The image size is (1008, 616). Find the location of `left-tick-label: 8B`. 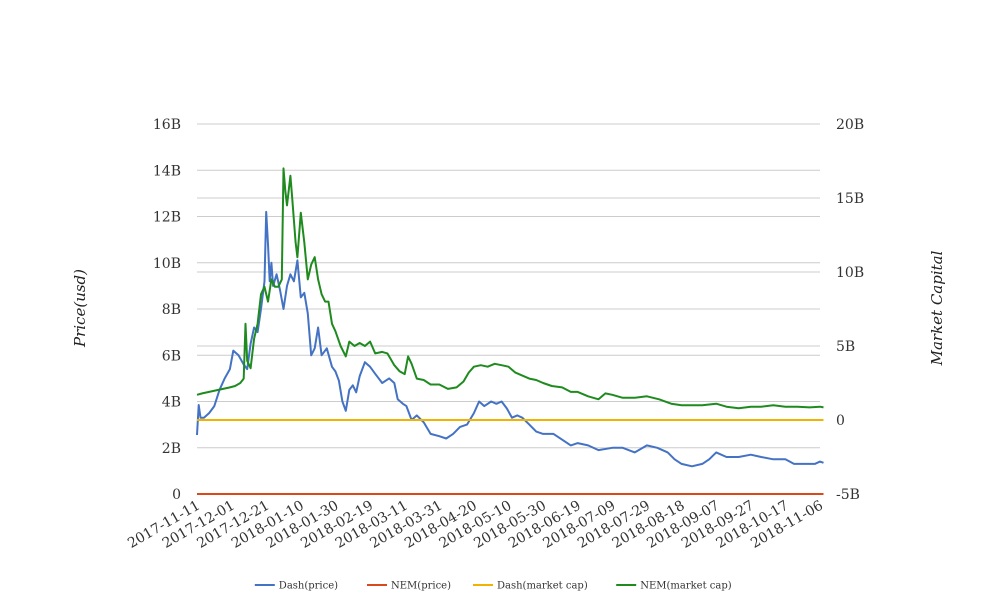

left-tick-label: 8B is located at coordinates (171, 310).